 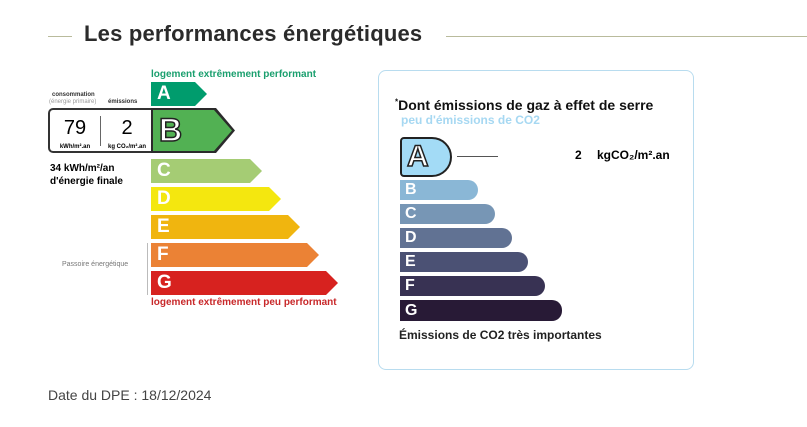 I want to click on consumption-sublabel: (énergie primaire), so click(x=73, y=102).